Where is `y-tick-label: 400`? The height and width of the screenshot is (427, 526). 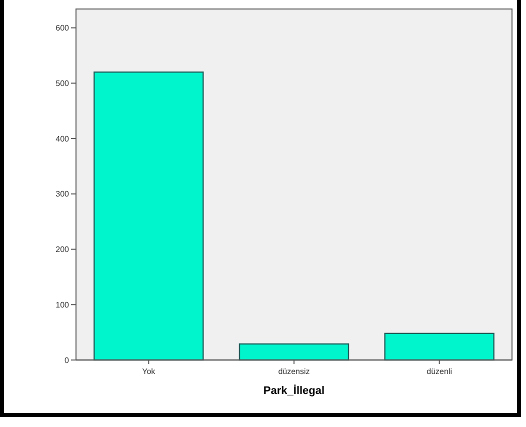
y-tick-label: 400 is located at coordinates (63, 139).